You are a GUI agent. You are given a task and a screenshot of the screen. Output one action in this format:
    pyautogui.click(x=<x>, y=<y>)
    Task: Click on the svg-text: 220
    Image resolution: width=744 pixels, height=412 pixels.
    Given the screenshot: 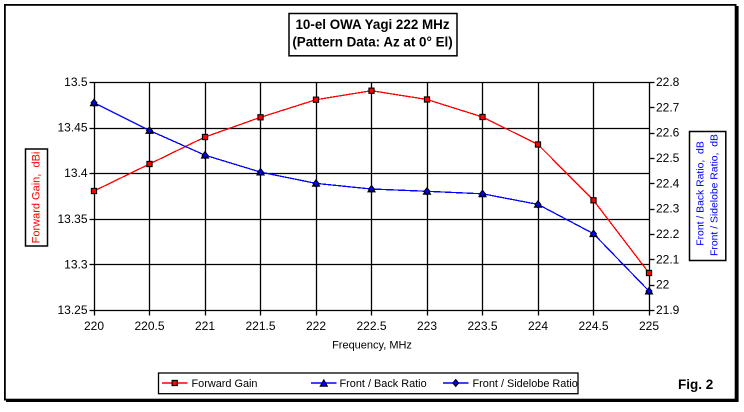 What is the action you would take?
    pyautogui.click(x=94, y=326)
    